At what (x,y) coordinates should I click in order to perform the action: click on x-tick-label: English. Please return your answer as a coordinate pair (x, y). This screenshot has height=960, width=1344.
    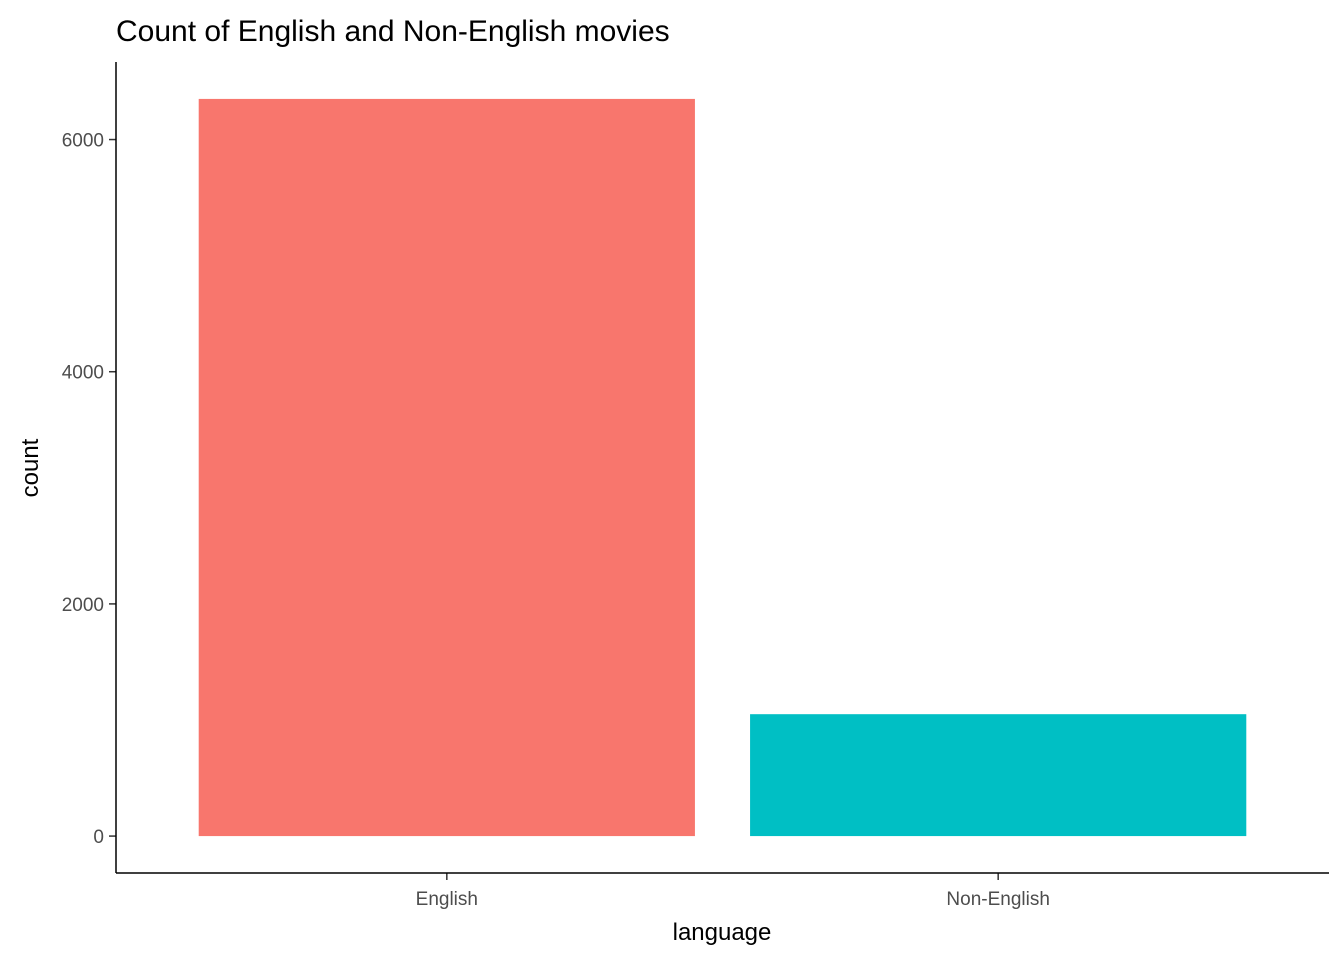
    Looking at the image, I should click on (447, 899).